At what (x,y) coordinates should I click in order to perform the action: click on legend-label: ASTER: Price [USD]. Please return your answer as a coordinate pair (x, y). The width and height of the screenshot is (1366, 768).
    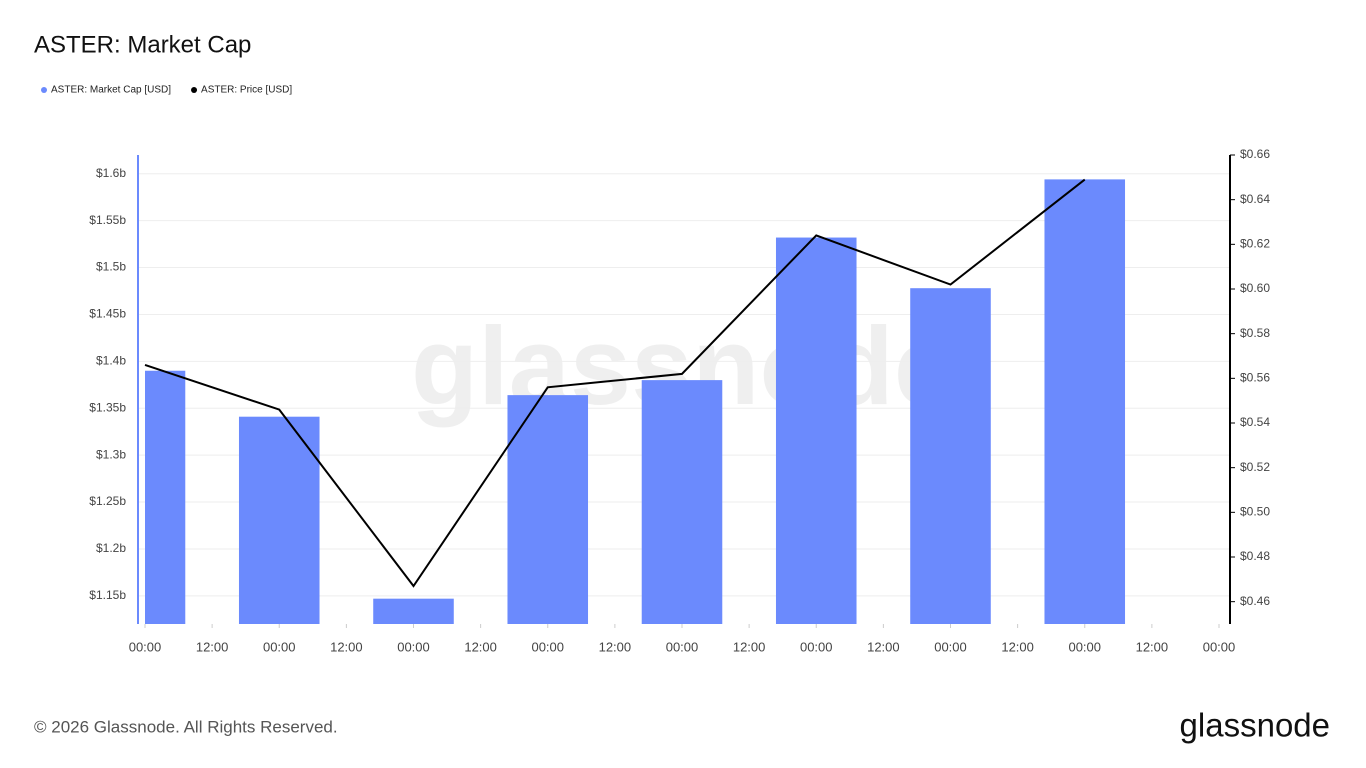
    Looking at the image, I should click on (246, 90).